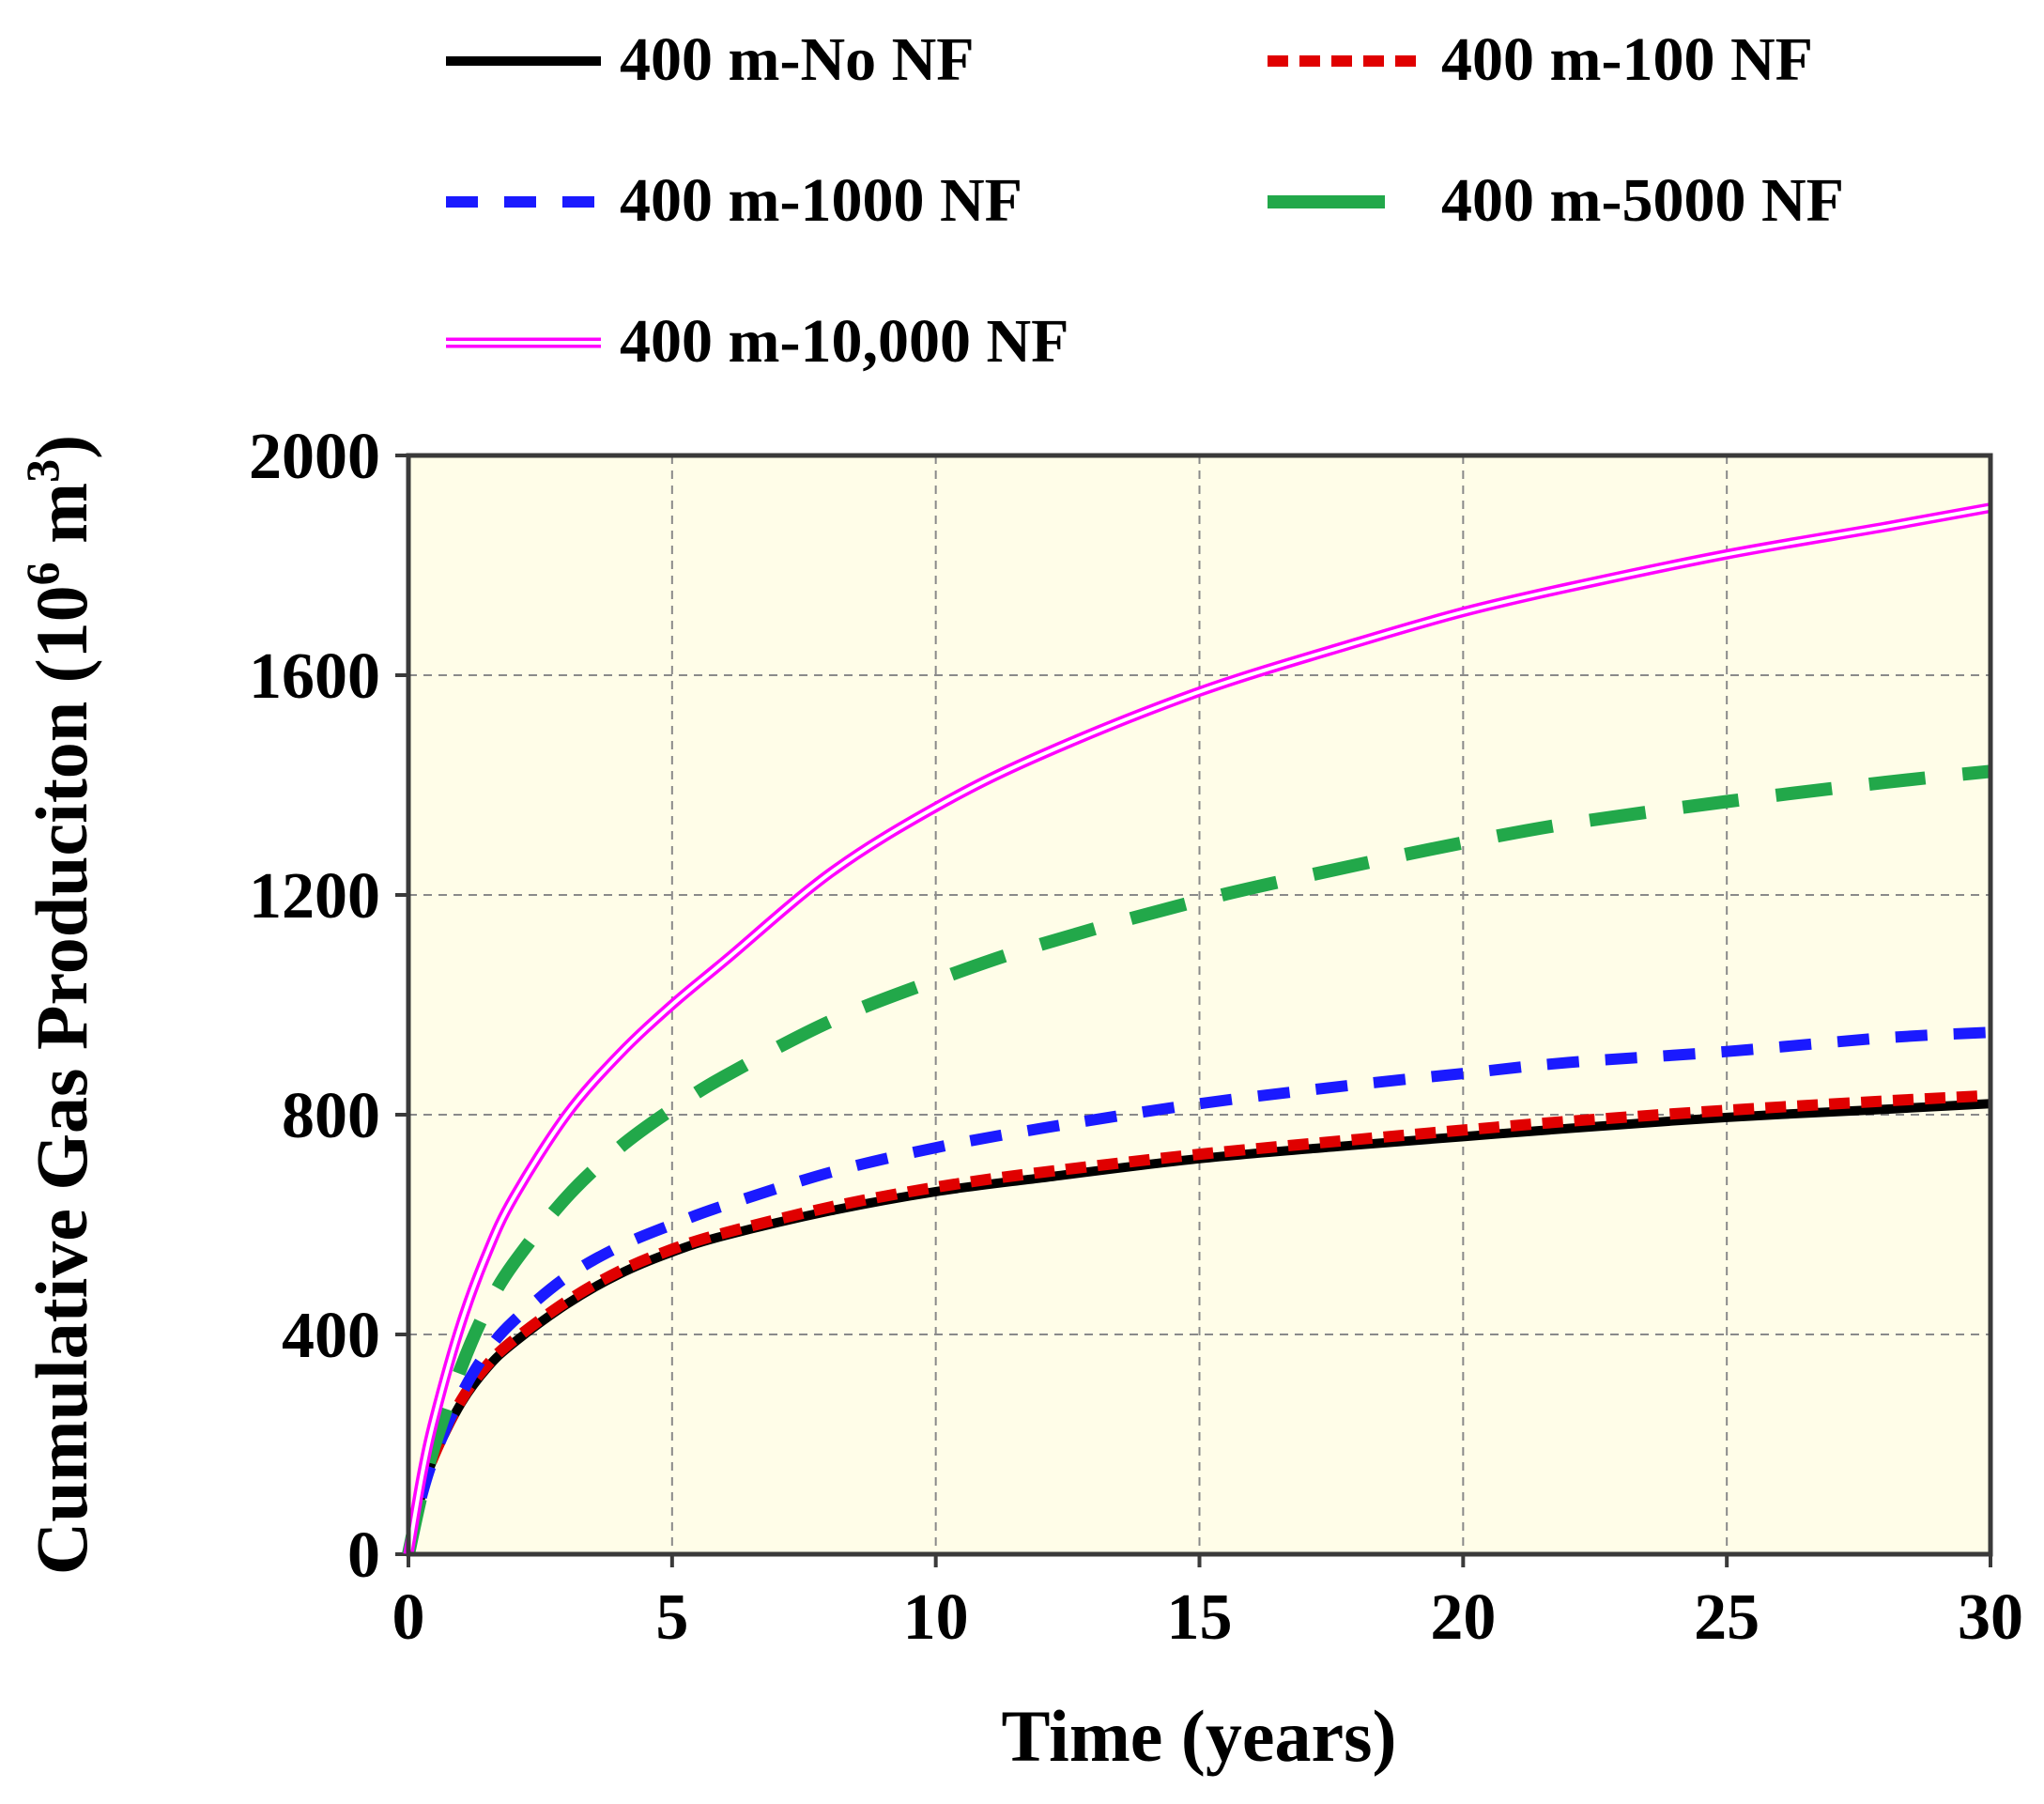 The height and width of the screenshot is (1804, 2044). I want to click on x-tick-label: 5, so click(671, 1618).